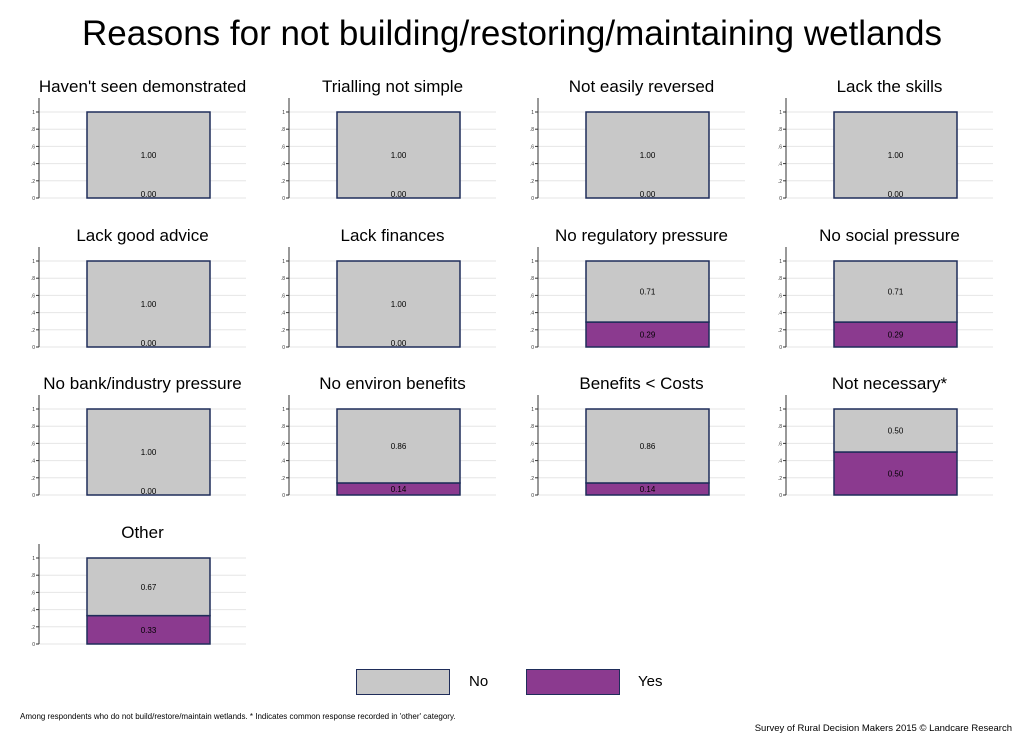  Describe the element at coordinates (142, 235) in the screenshot. I see `panel-title: Lack good advice` at that location.